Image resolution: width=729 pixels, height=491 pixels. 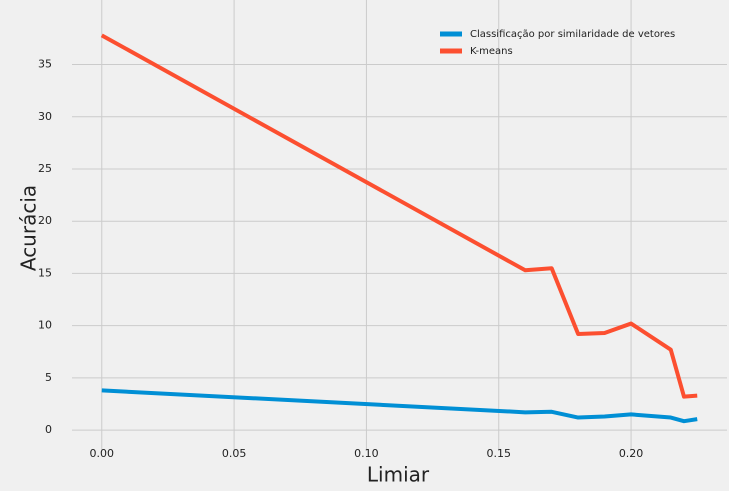 I want to click on x-tick-label: 0.05, so click(x=234, y=453).